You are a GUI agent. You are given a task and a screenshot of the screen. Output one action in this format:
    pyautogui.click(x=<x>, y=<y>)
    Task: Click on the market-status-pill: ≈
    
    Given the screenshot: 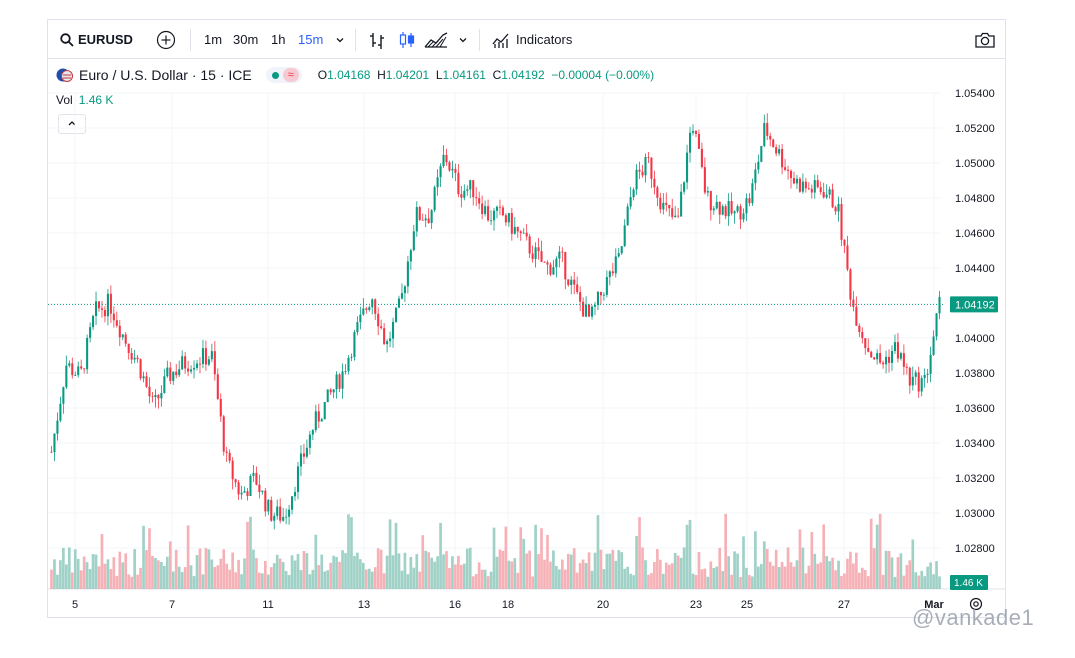 What is the action you would take?
    pyautogui.click(x=283, y=75)
    